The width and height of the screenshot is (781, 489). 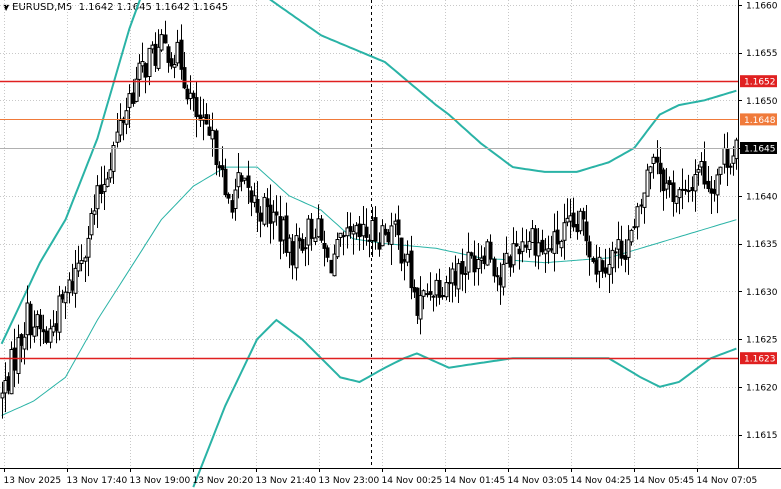 What do you see at coordinates (6, 7) in the screenshot?
I see `dropdown-triangle-icon: ▼` at bounding box center [6, 7].